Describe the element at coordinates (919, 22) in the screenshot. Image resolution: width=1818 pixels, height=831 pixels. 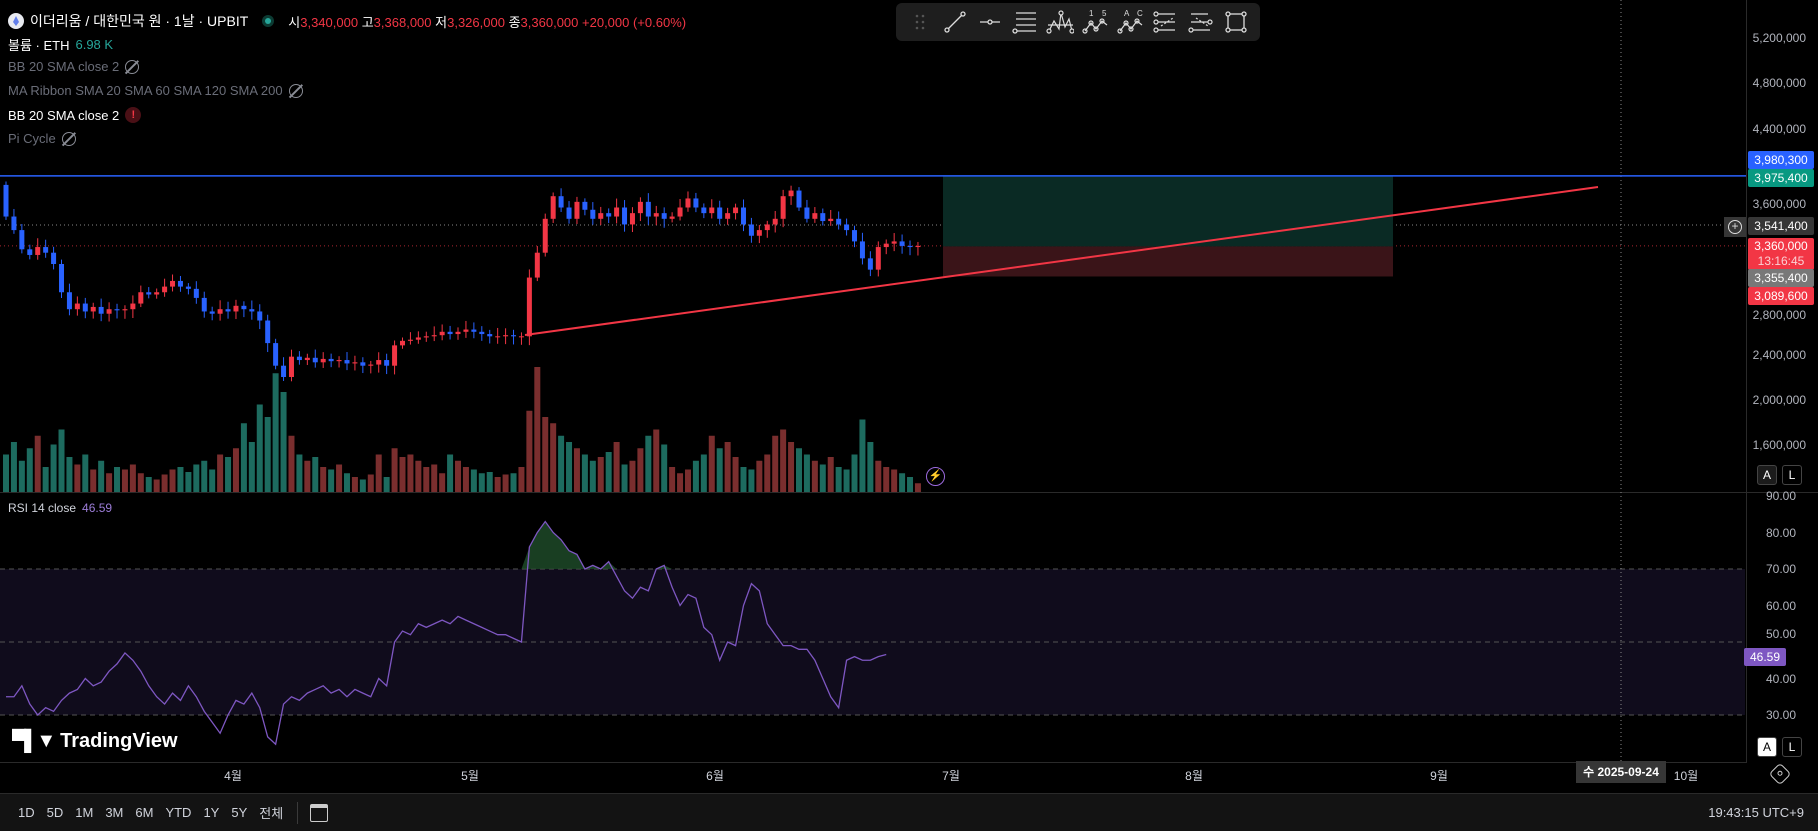
I see `drag-handle-icon` at that location.